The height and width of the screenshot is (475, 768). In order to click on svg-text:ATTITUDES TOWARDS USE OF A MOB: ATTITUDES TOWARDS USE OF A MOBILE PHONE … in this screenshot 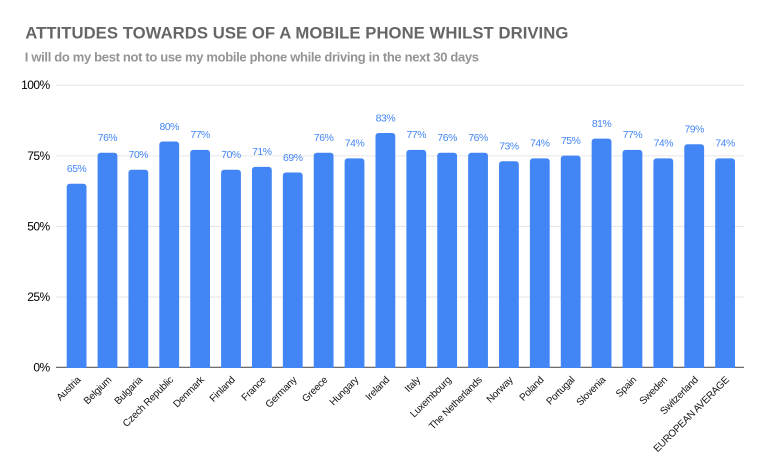, I will do `click(296, 33)`.